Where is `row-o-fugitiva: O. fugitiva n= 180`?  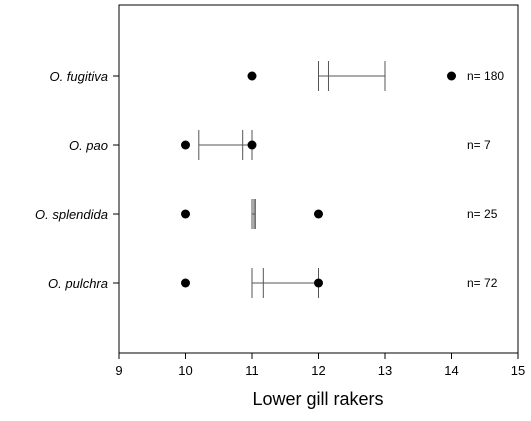
row-o-fugitiva: O. fugitiva n= 180 is located at coordinates (276, 76).